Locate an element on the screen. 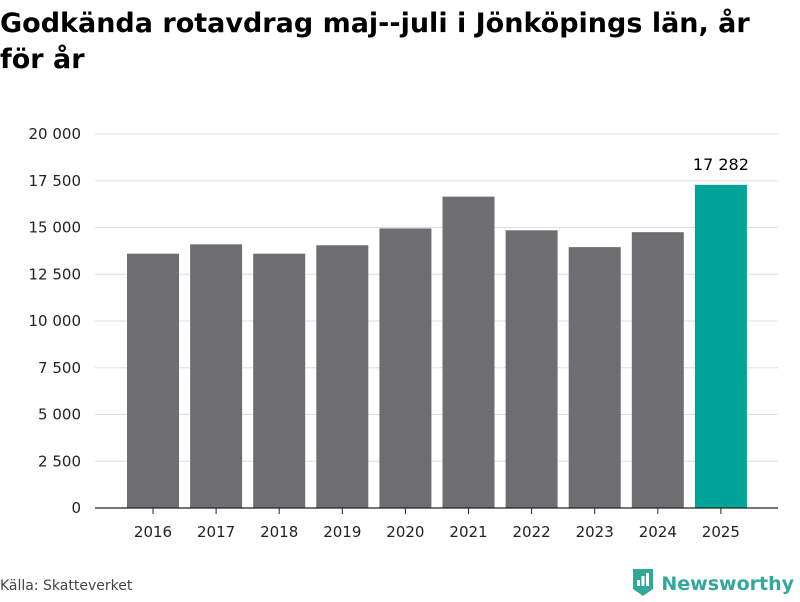  brand-logo: Newsworthy is located at coordinates (712, 584).